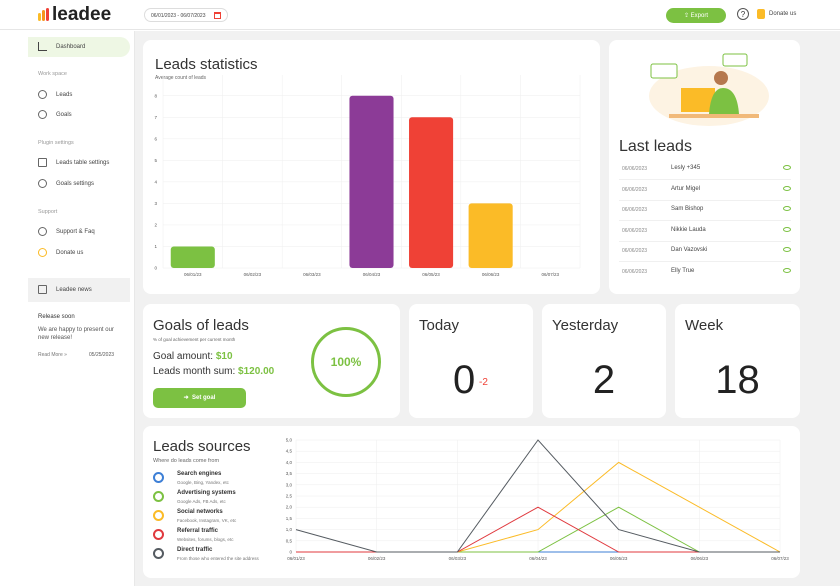 The width and height of the screenshot is (840, 586). Describe the element at coordinates (464, 380) in the screenshot. I see `today-count: 0` at that location.